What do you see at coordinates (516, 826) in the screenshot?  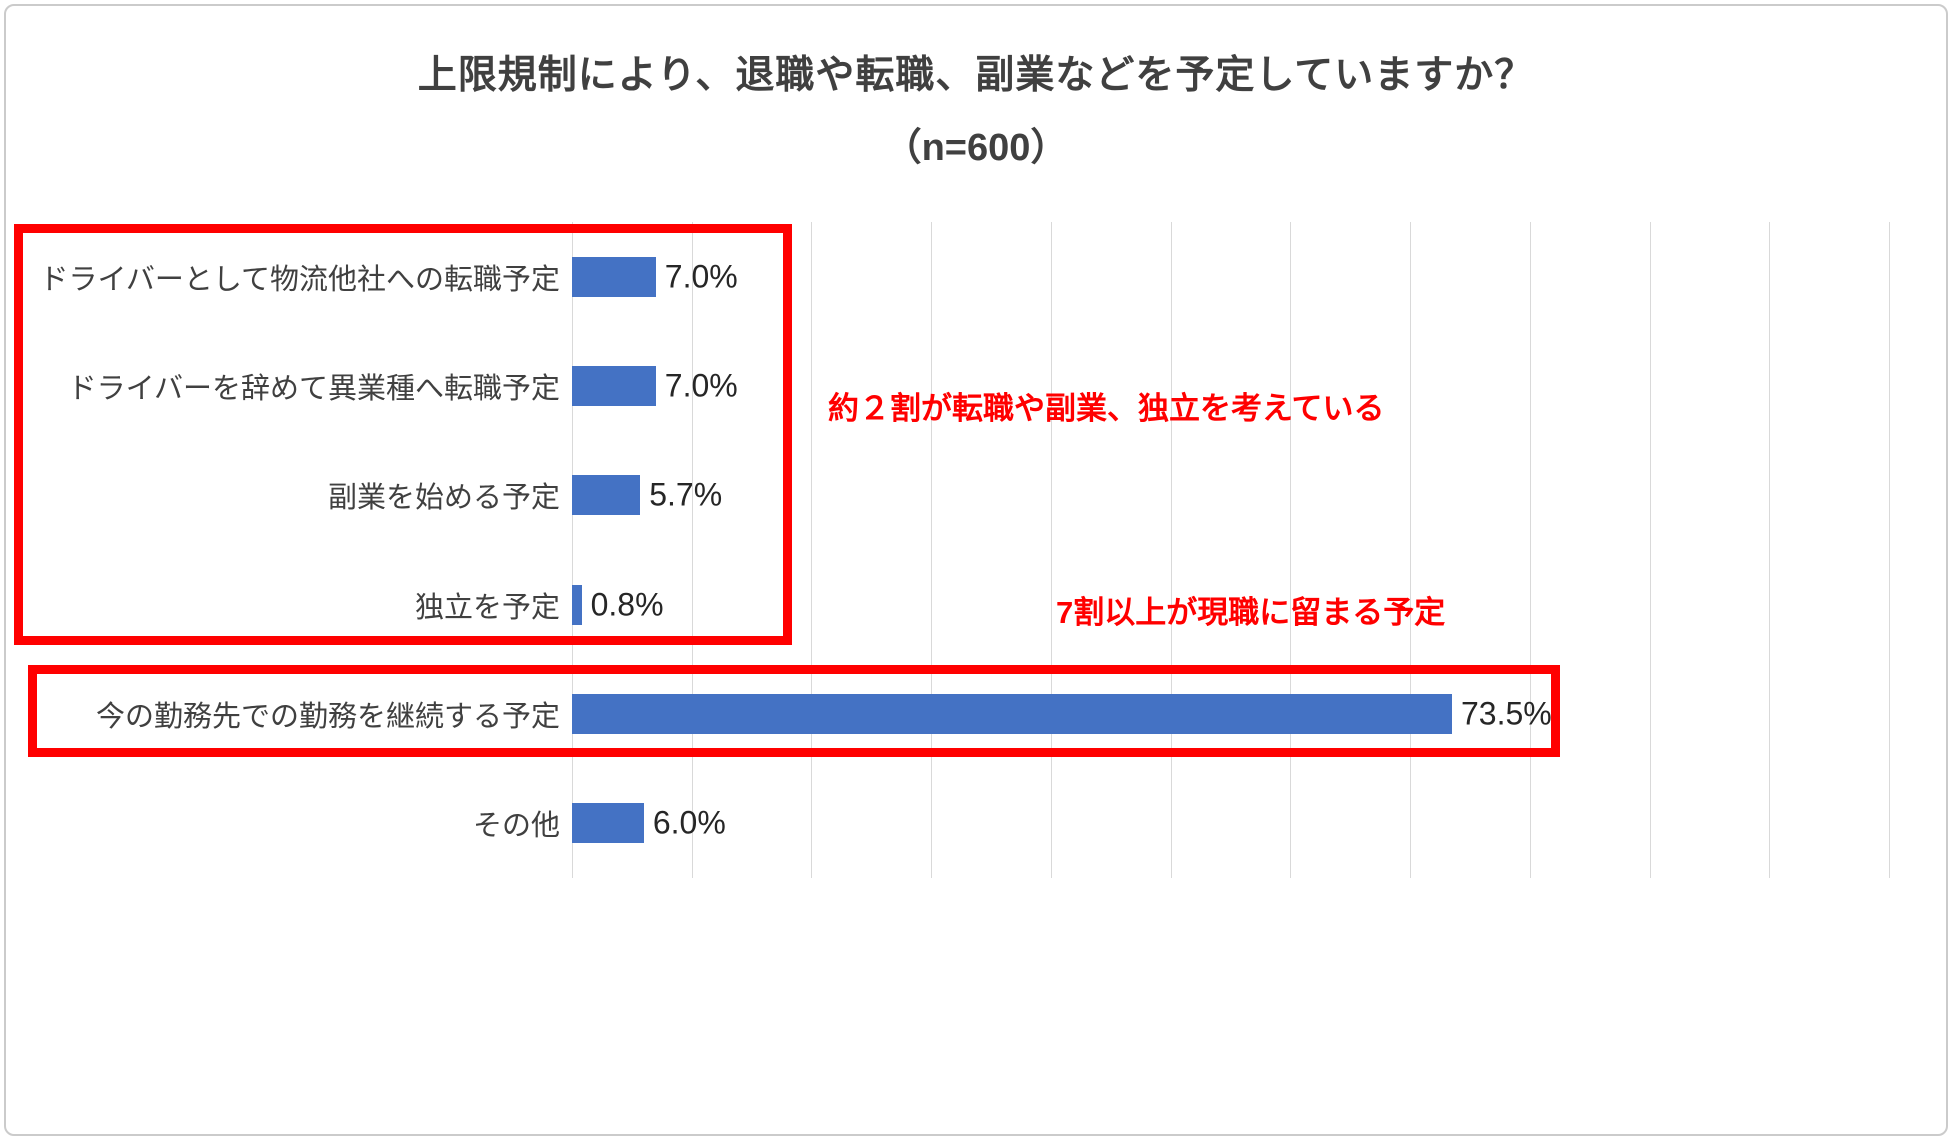 I see `category-label: その他` at bounding box center [516, 826].